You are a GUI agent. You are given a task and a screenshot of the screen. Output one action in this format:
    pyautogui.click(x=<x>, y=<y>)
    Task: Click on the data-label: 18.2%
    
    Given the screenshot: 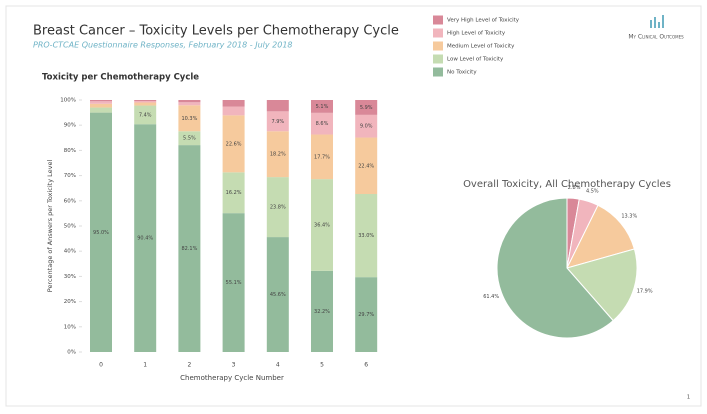 What is the action you would take?
    pyautogui.click(x=278, y=155)
    